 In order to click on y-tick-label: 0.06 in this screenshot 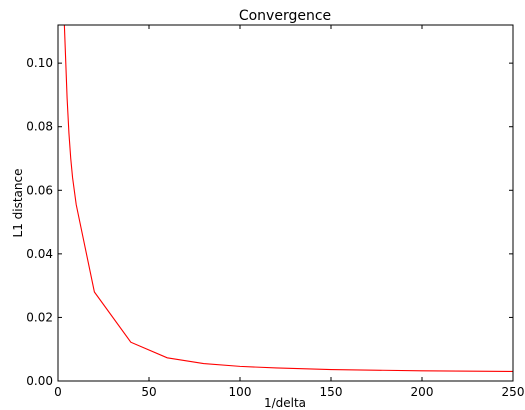, I will do `click(39, 190)`.